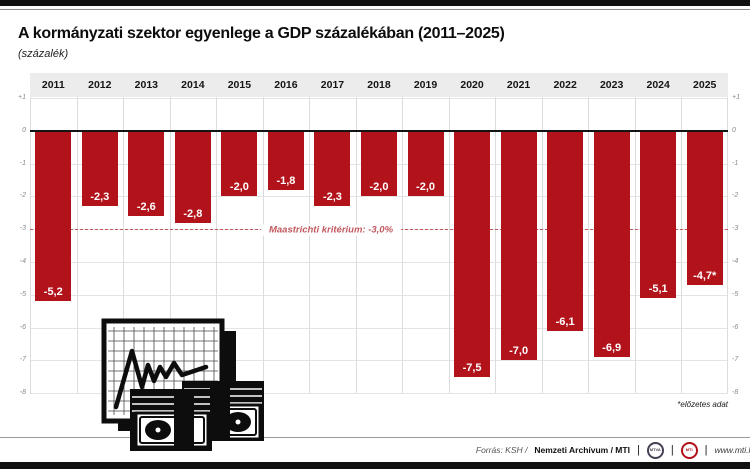 The width and height of the screenshot is (750, 470). Describe the element at coordinates (30, 245) in the screenshot. I see `plot-left-edge` at that location.